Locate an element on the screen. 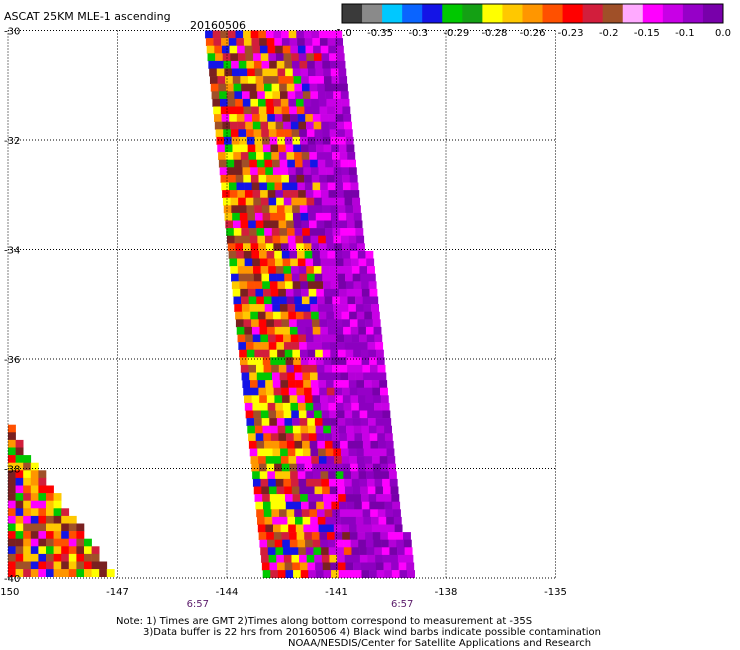 The image size is (740, 650). lon-label: -144 is located at coordinates (227, 592).